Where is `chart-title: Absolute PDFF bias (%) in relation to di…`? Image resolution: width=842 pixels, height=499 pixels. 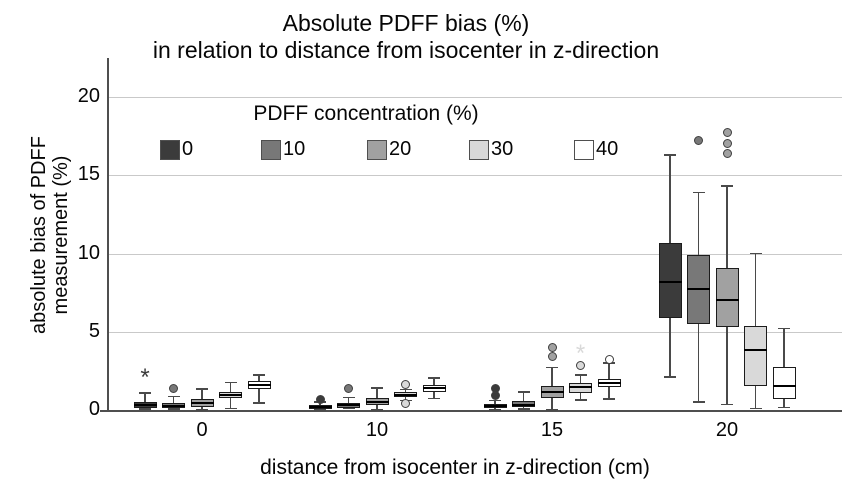
chart-title: Absolute PDFF bias (%) in relation to di… is located at coordinates (406, 37).